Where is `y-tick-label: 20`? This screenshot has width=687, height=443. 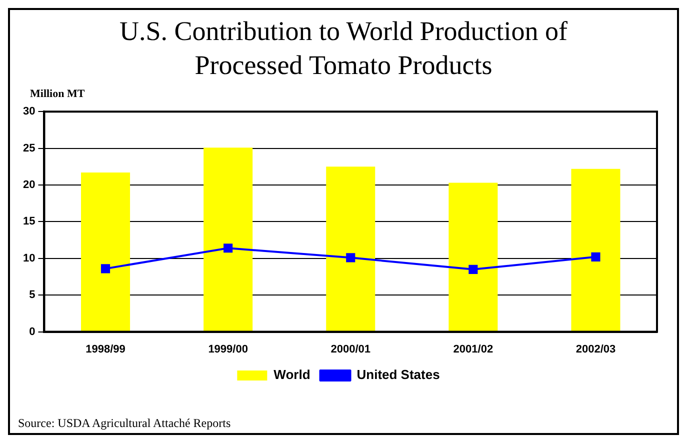 y-tick-label: 20 is located at coordinates (29, 185).